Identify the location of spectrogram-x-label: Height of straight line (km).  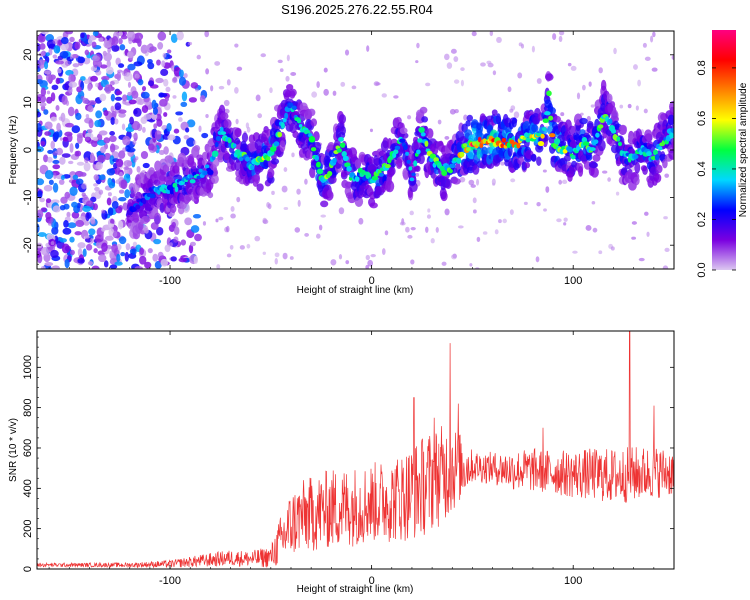
(355, 290).